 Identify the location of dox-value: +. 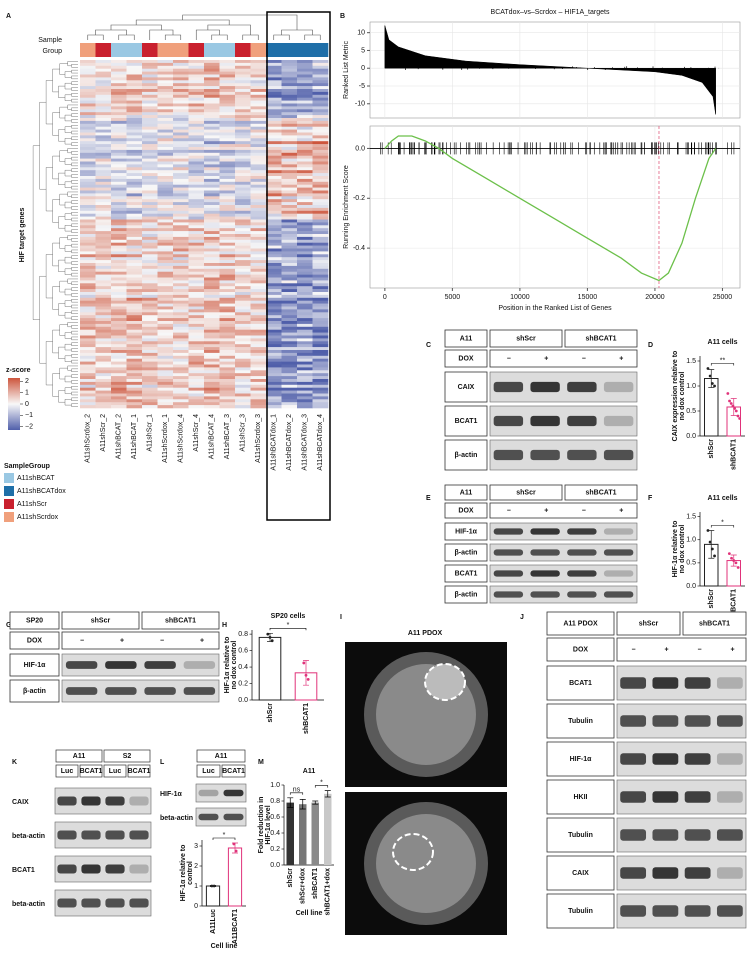
(546, 358).